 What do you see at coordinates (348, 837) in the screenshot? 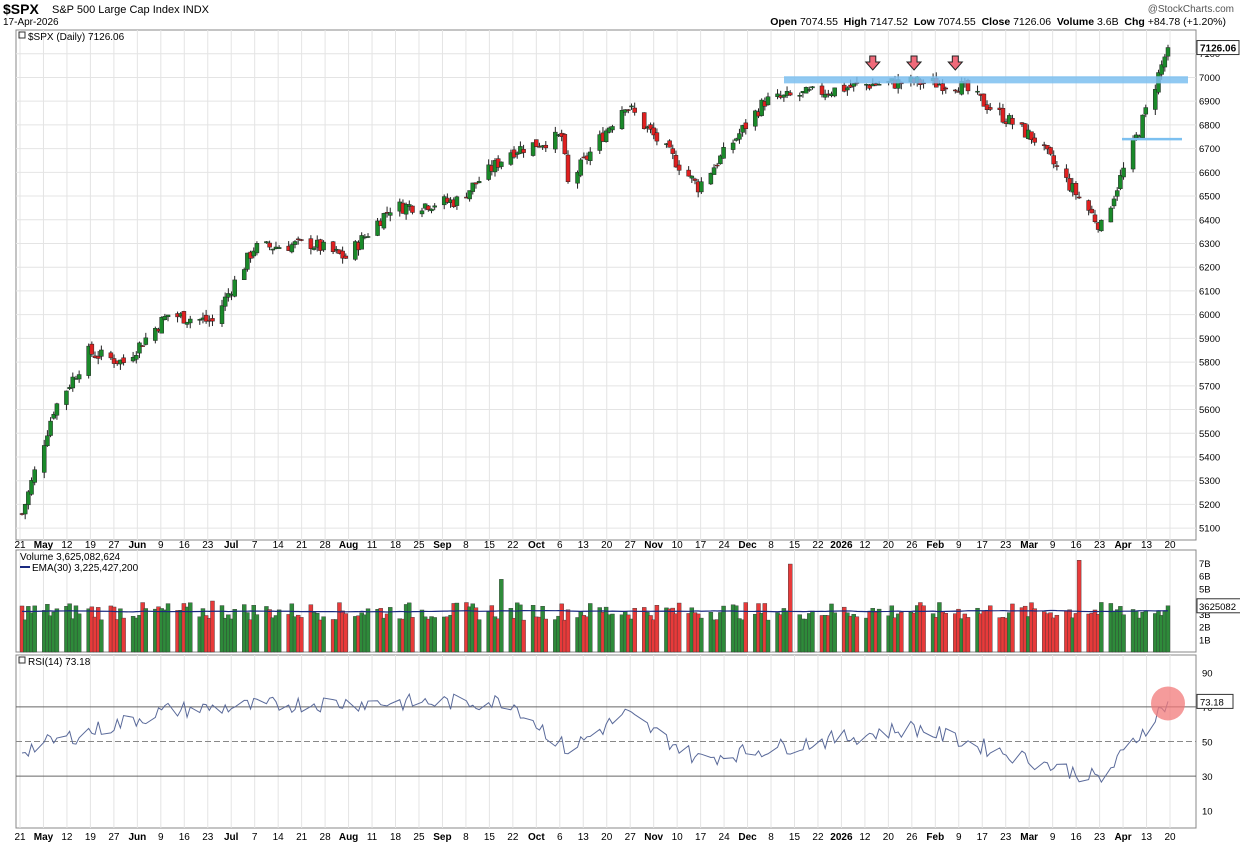
I see `x-axis-label: Aug` at bounding box center [348, 837].